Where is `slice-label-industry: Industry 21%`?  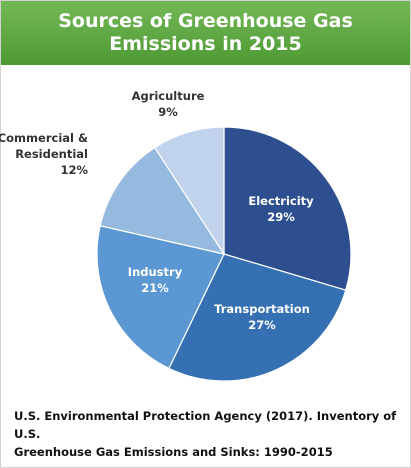
slice-label-industry: Industry 21% is located at coordinates (155, 280).